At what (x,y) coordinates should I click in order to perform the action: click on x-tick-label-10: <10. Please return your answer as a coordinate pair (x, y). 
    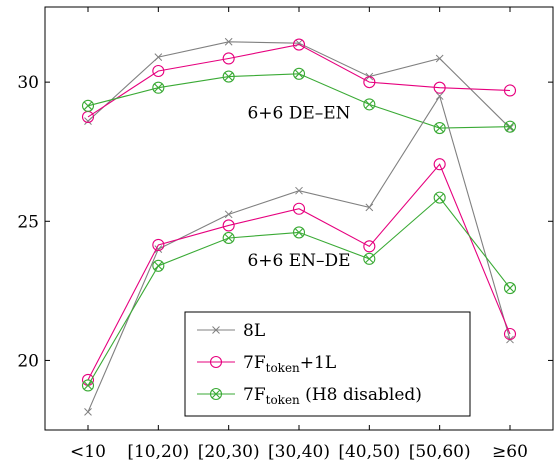
    Looking at the image, I should click on (88, 452).